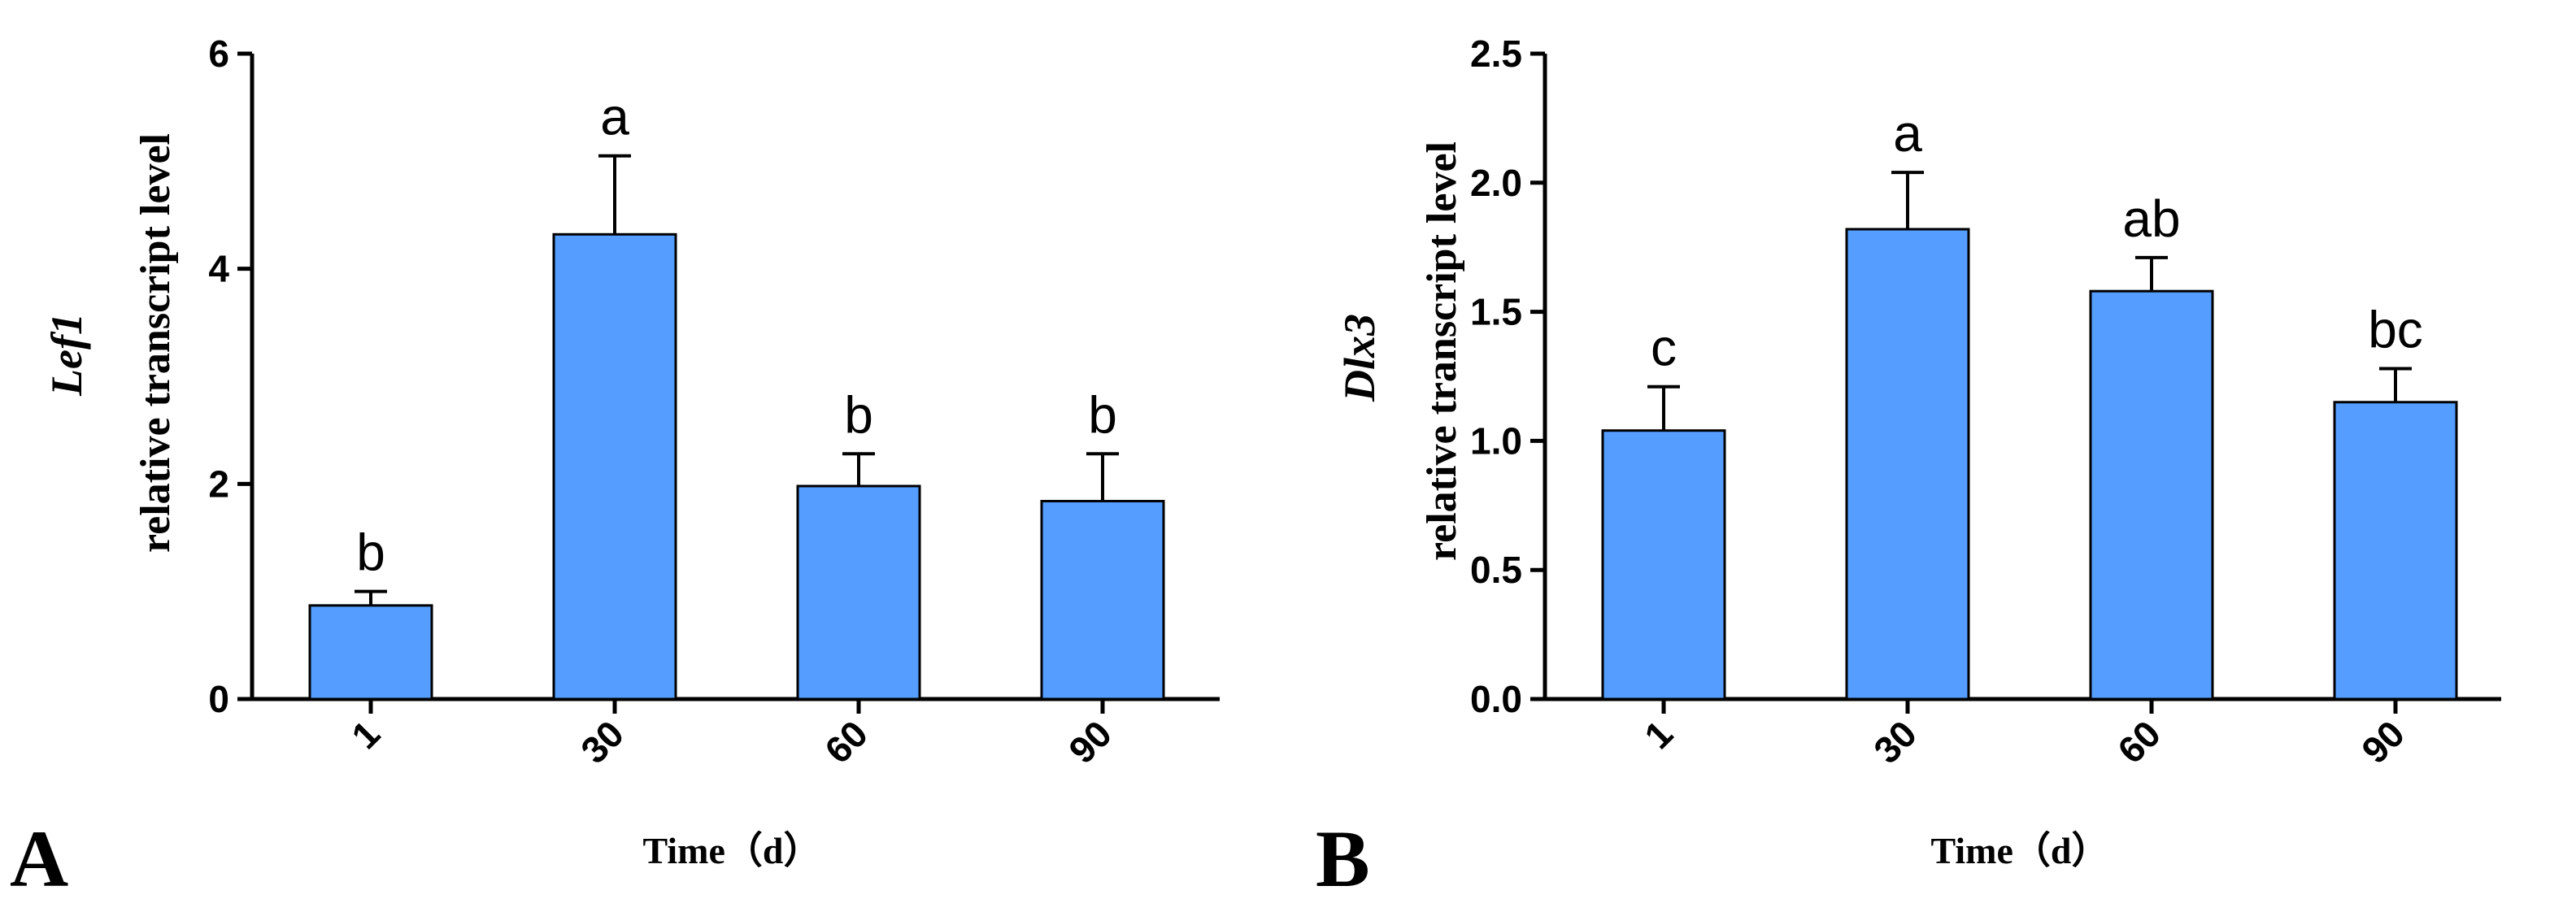 This screenshot has width=2576, height=912. What do you see at coordinates (1496, 441) in the screenshot?
I see `y-tick-label-b-2: 1.0` at bounding box center [1496, 441].